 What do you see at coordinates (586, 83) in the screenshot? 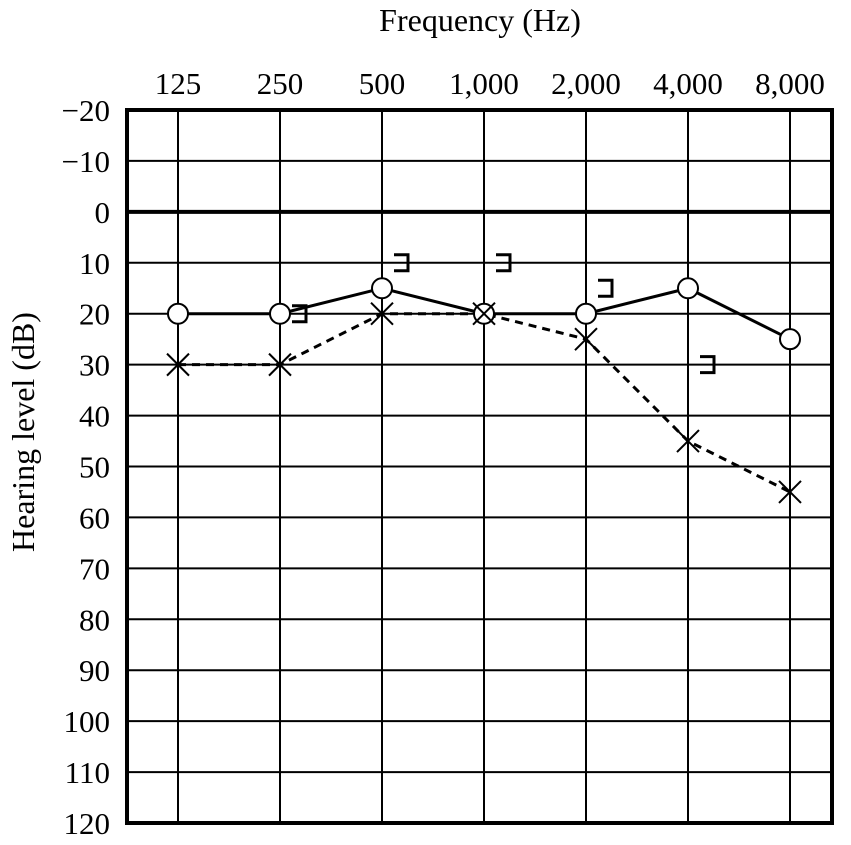
I see `x-tick-label: 2,000` at bounding box center [586, 83].